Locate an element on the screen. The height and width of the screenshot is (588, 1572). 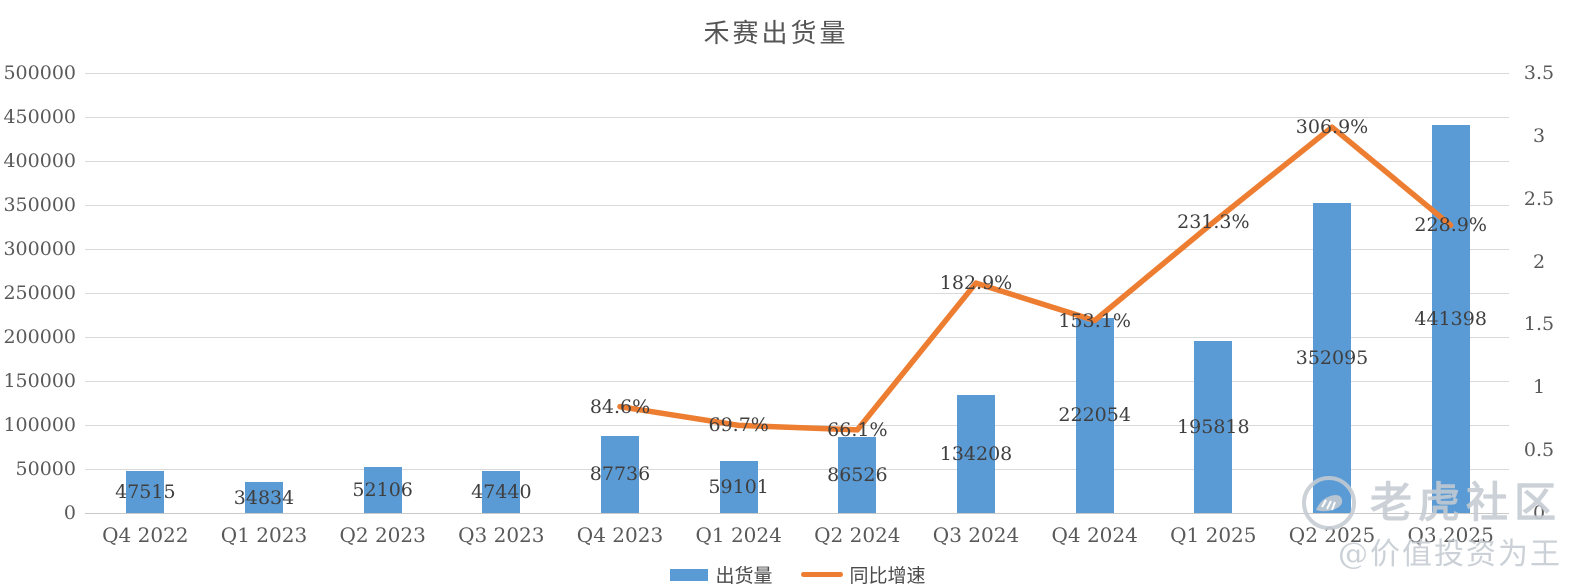
y-axis-tick-label: 250000 is located at coordinates (39, 293).